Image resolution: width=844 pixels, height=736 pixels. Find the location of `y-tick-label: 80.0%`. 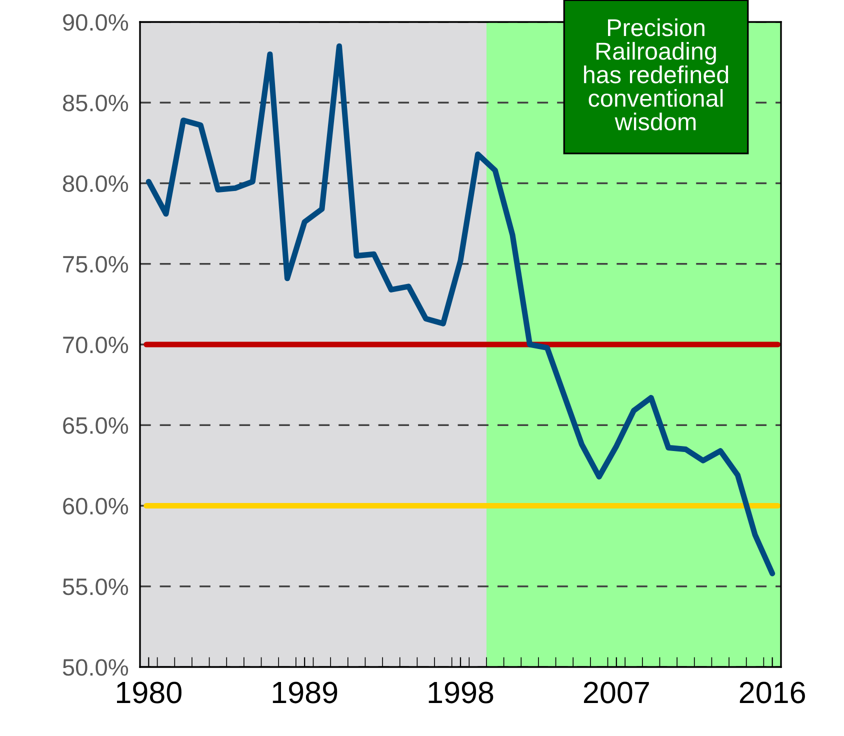

y-tick-label: 80.0% is located at coordinates (95, 183).